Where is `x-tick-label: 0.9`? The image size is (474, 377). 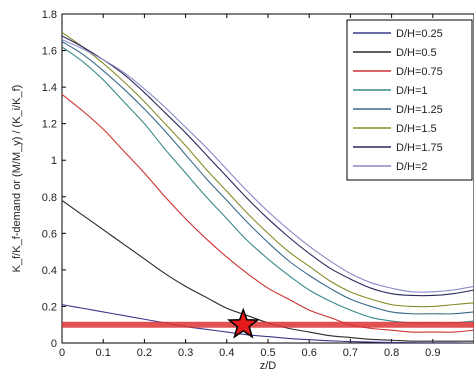
x-tick-label: 0.9 is located at coordinates (432, 353).